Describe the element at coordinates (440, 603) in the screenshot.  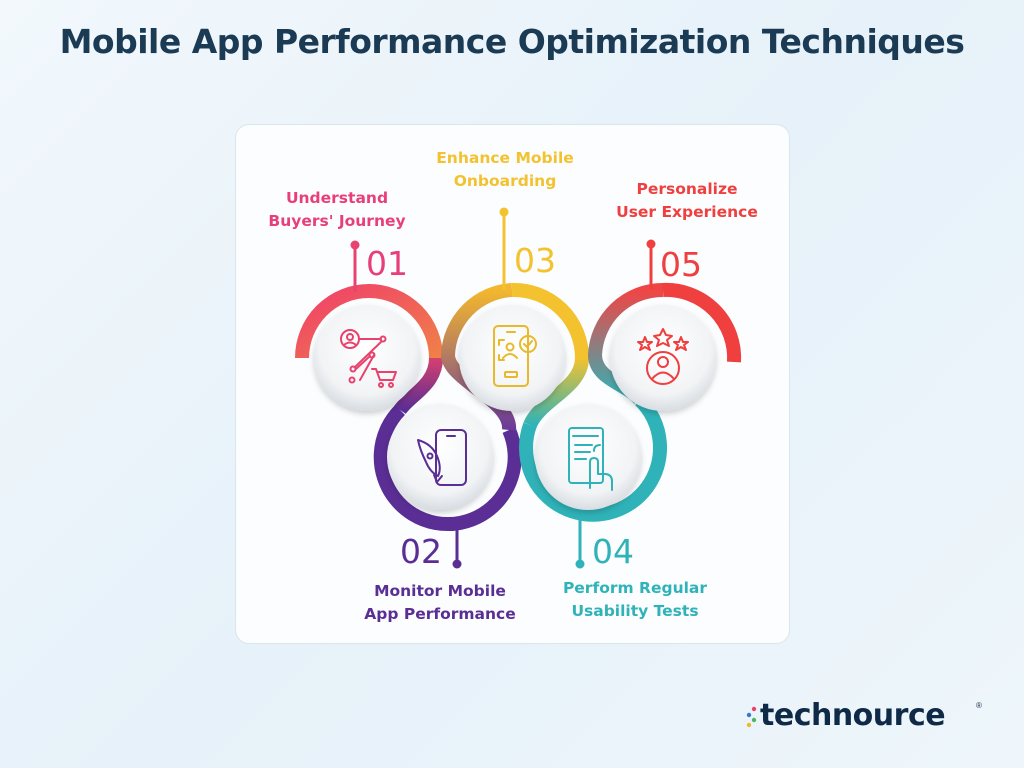
I see `step-label-02: Monitor Mobile App Performance` at that location.